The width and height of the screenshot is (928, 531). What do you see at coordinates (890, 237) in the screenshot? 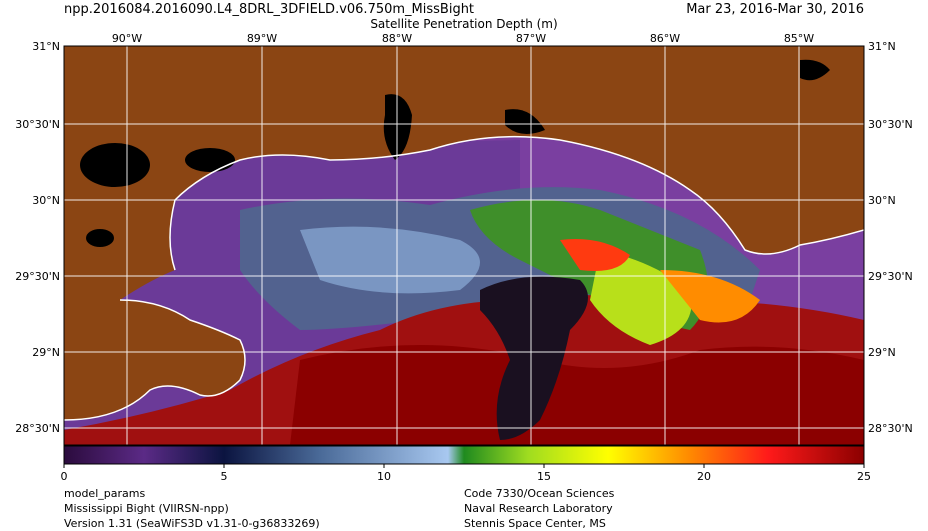
I see `latitude-labels-right: 31°N 30°30'N 30°N 29°30'N 29°N 28°30'N` at bounding box center [890, 237].